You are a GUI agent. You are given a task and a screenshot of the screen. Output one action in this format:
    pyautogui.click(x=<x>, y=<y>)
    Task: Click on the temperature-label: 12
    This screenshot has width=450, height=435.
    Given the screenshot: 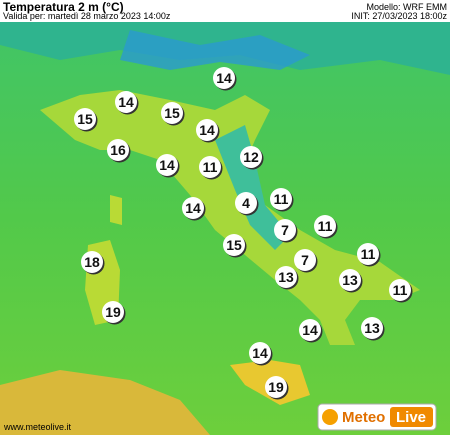 What is the action you would take?
    pyautogui.click(x=251, y=157)
    